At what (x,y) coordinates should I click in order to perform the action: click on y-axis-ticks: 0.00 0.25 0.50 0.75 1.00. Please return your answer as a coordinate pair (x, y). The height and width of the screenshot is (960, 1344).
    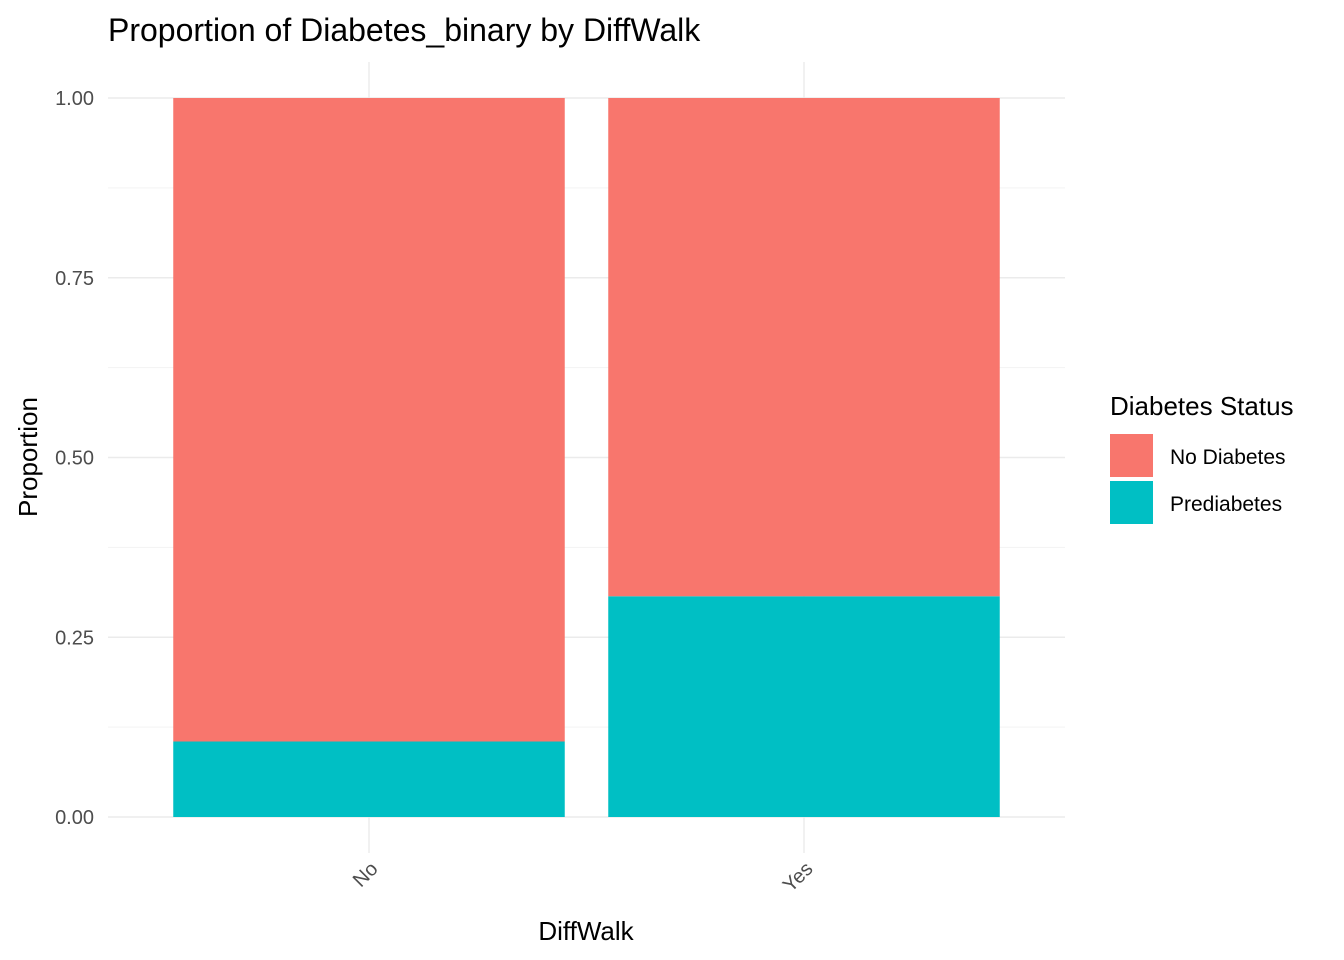
    Looking at the image, I should click on (74, 458).